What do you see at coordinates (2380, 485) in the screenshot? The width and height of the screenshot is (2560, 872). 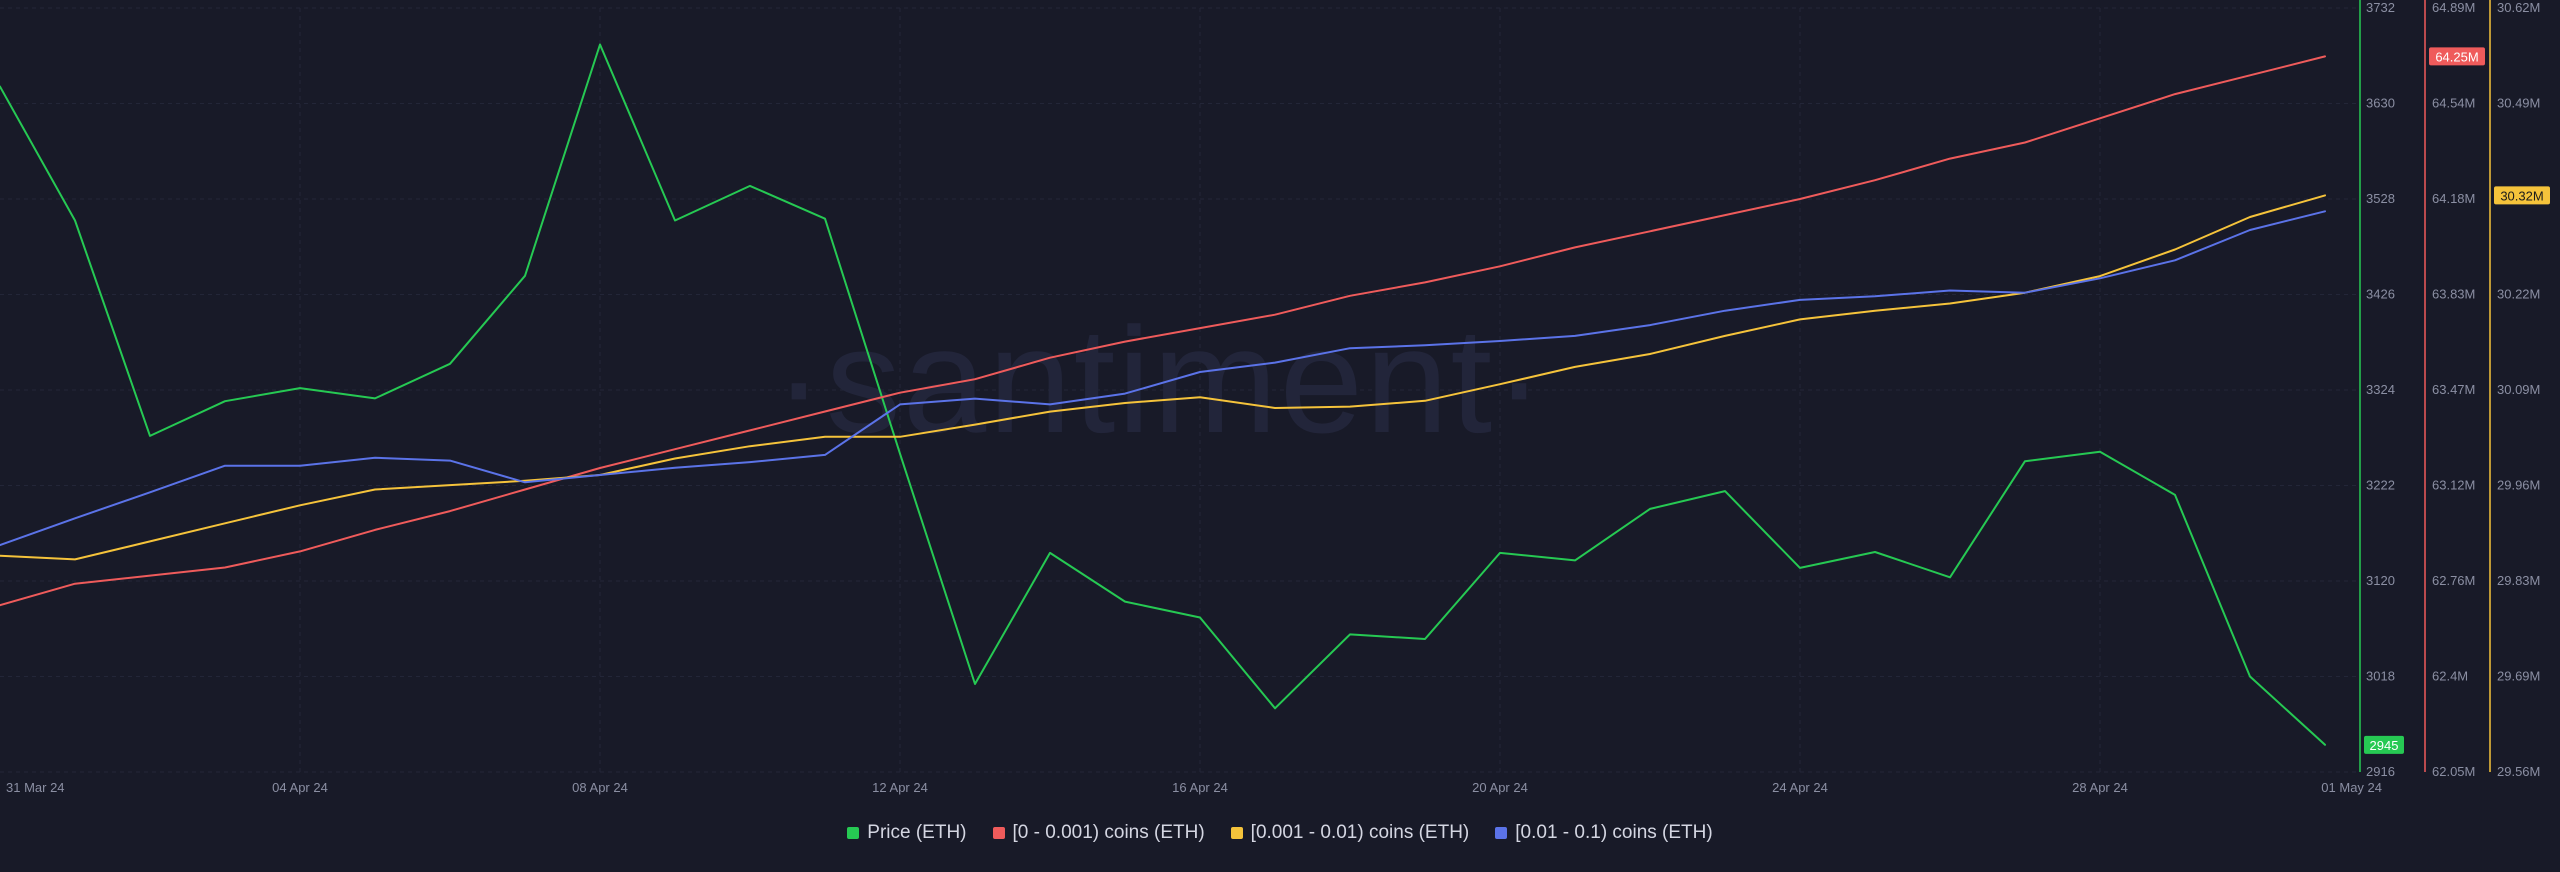 I see `y-tick-label-price: 3222` at bounding box center [2380, 485].